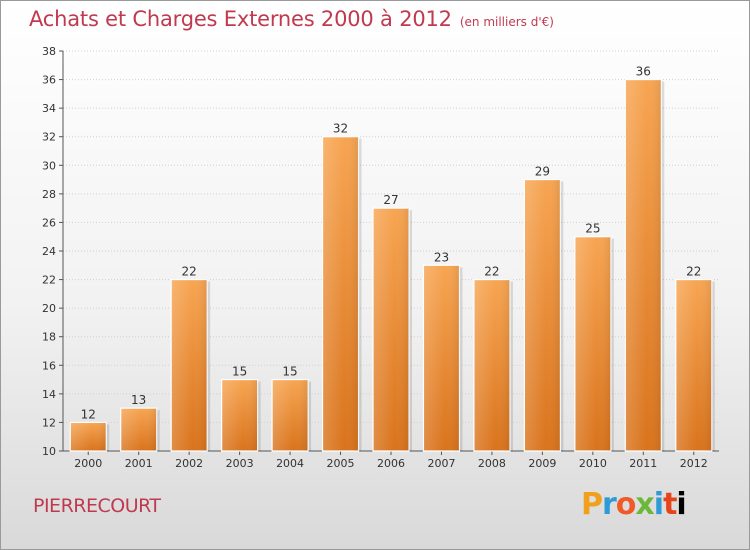 Image resolution: width=750 pixels, height=550 pixels. I want to click on value-label: 27, so click(390, 200).